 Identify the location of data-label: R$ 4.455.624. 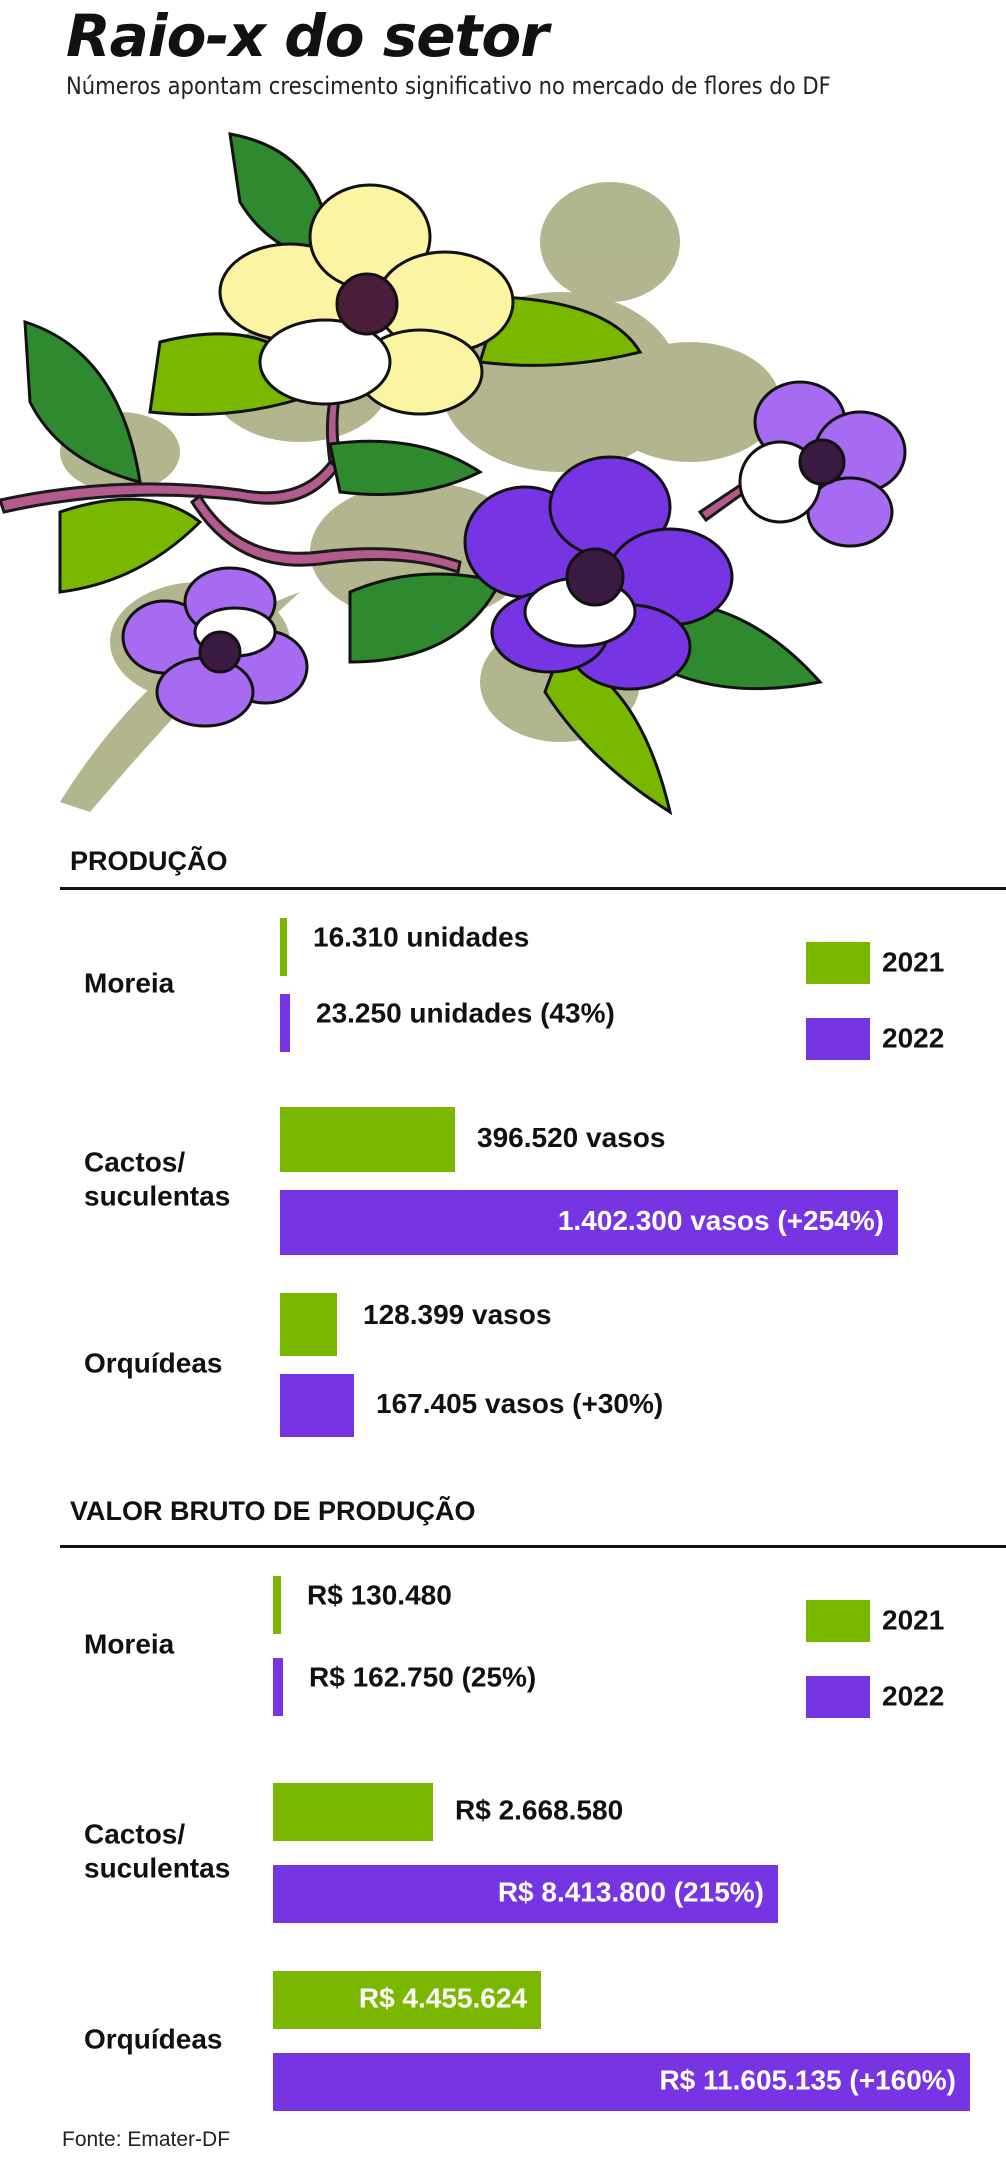
(443, 1997).